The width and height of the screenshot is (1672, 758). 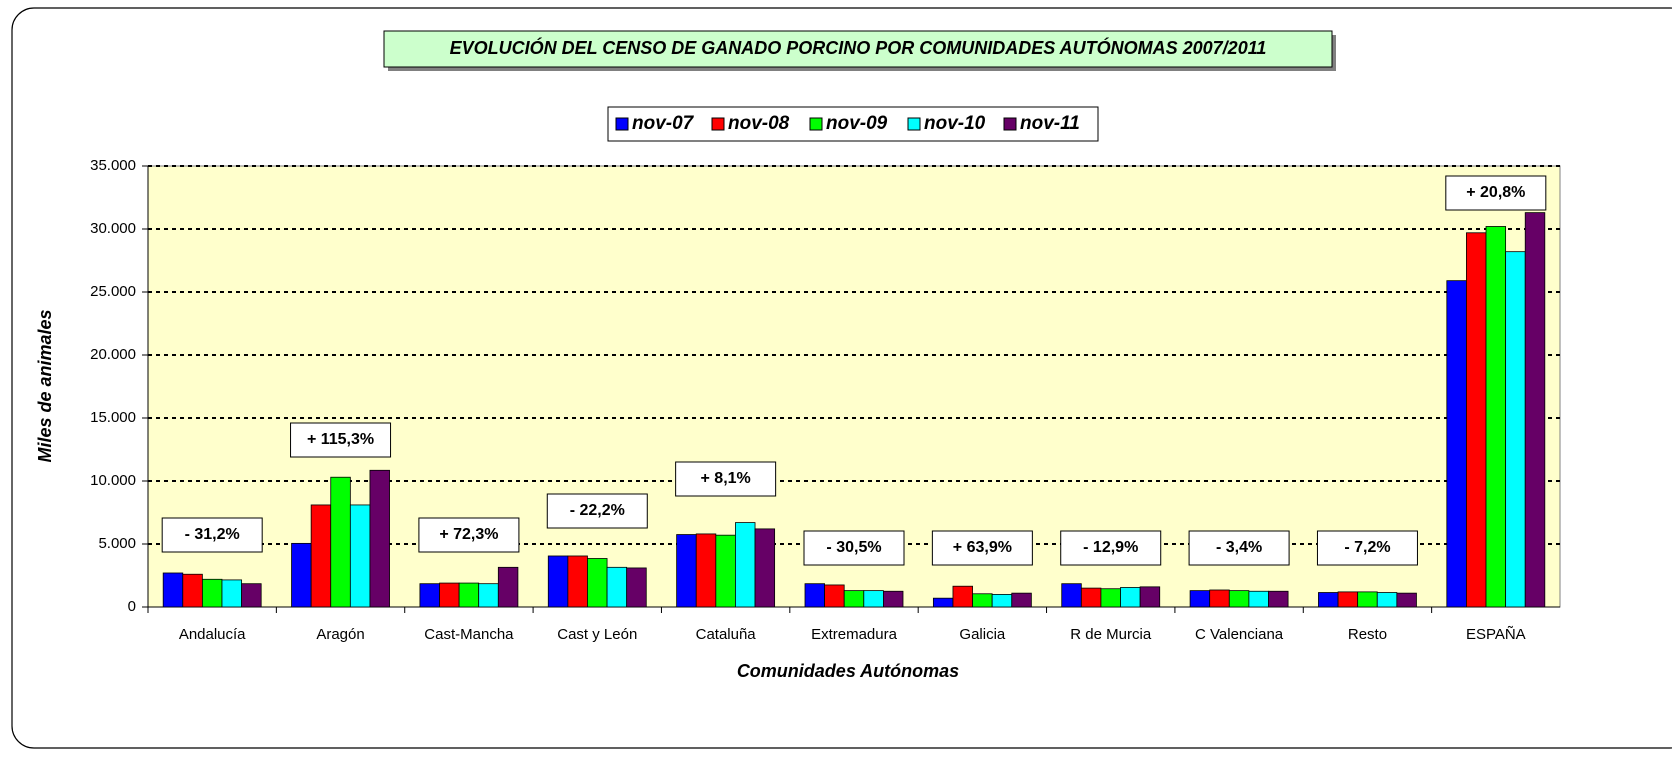 What do you see at coordinates (759, 123) in the screenshot?
I see `legend-label: nov-08` at bounding box center [759, 123].